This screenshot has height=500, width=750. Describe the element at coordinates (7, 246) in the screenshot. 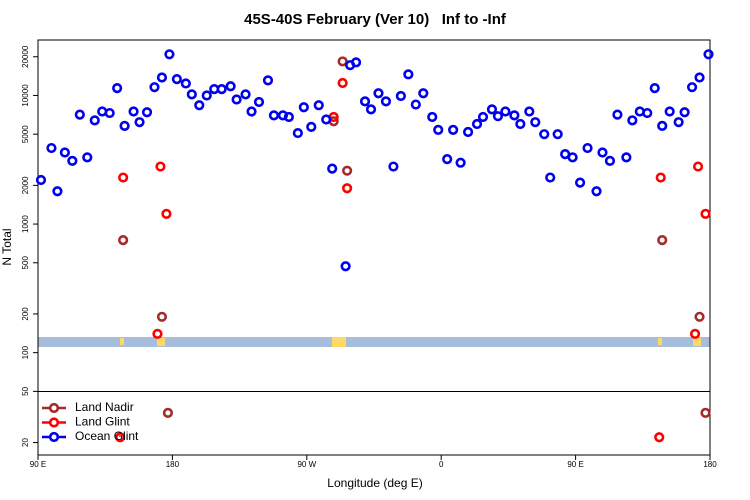

I see `y-axis-label: N Total` at that location.